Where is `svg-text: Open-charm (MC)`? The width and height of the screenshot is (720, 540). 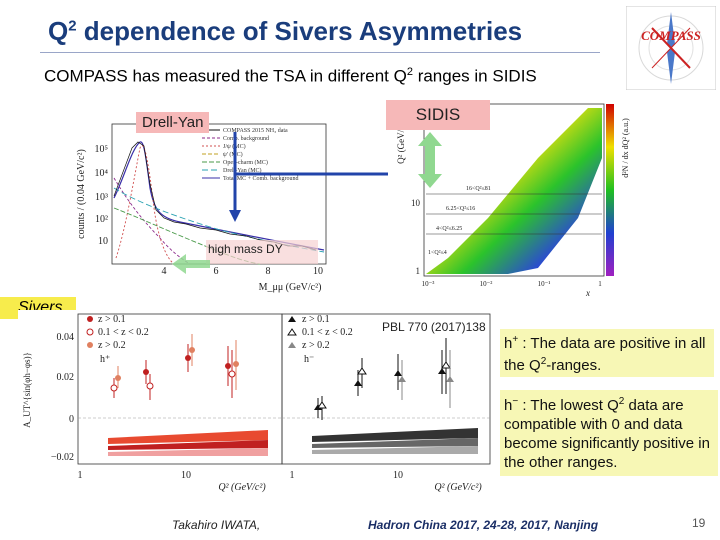
svg-text: Open-charm (MC) is located at coordinates (245, 162).